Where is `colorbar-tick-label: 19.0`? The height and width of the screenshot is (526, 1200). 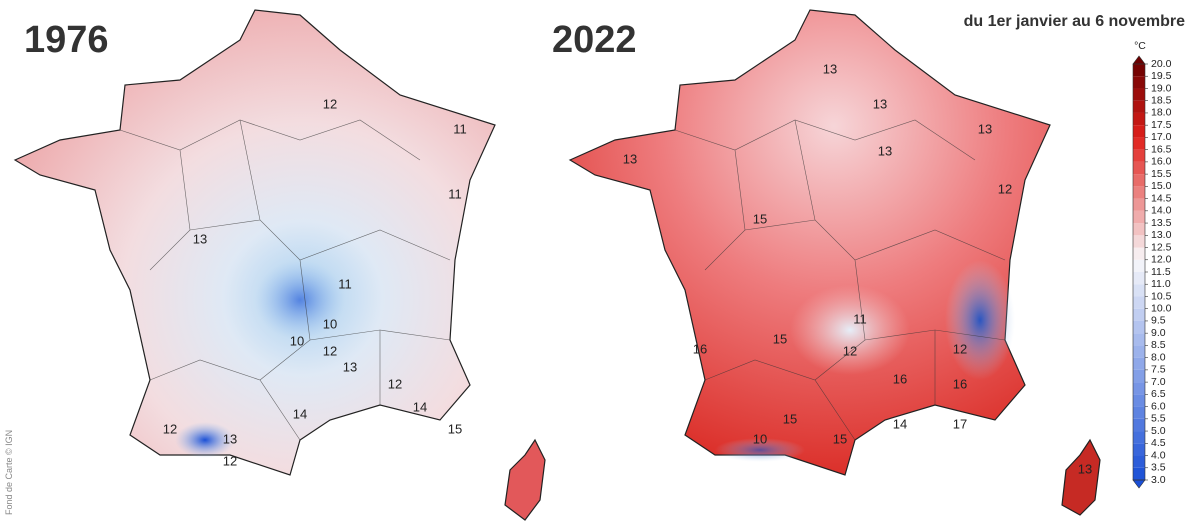 colorbar-tick-label: 19.0 is located at coordinates (1161, 88).